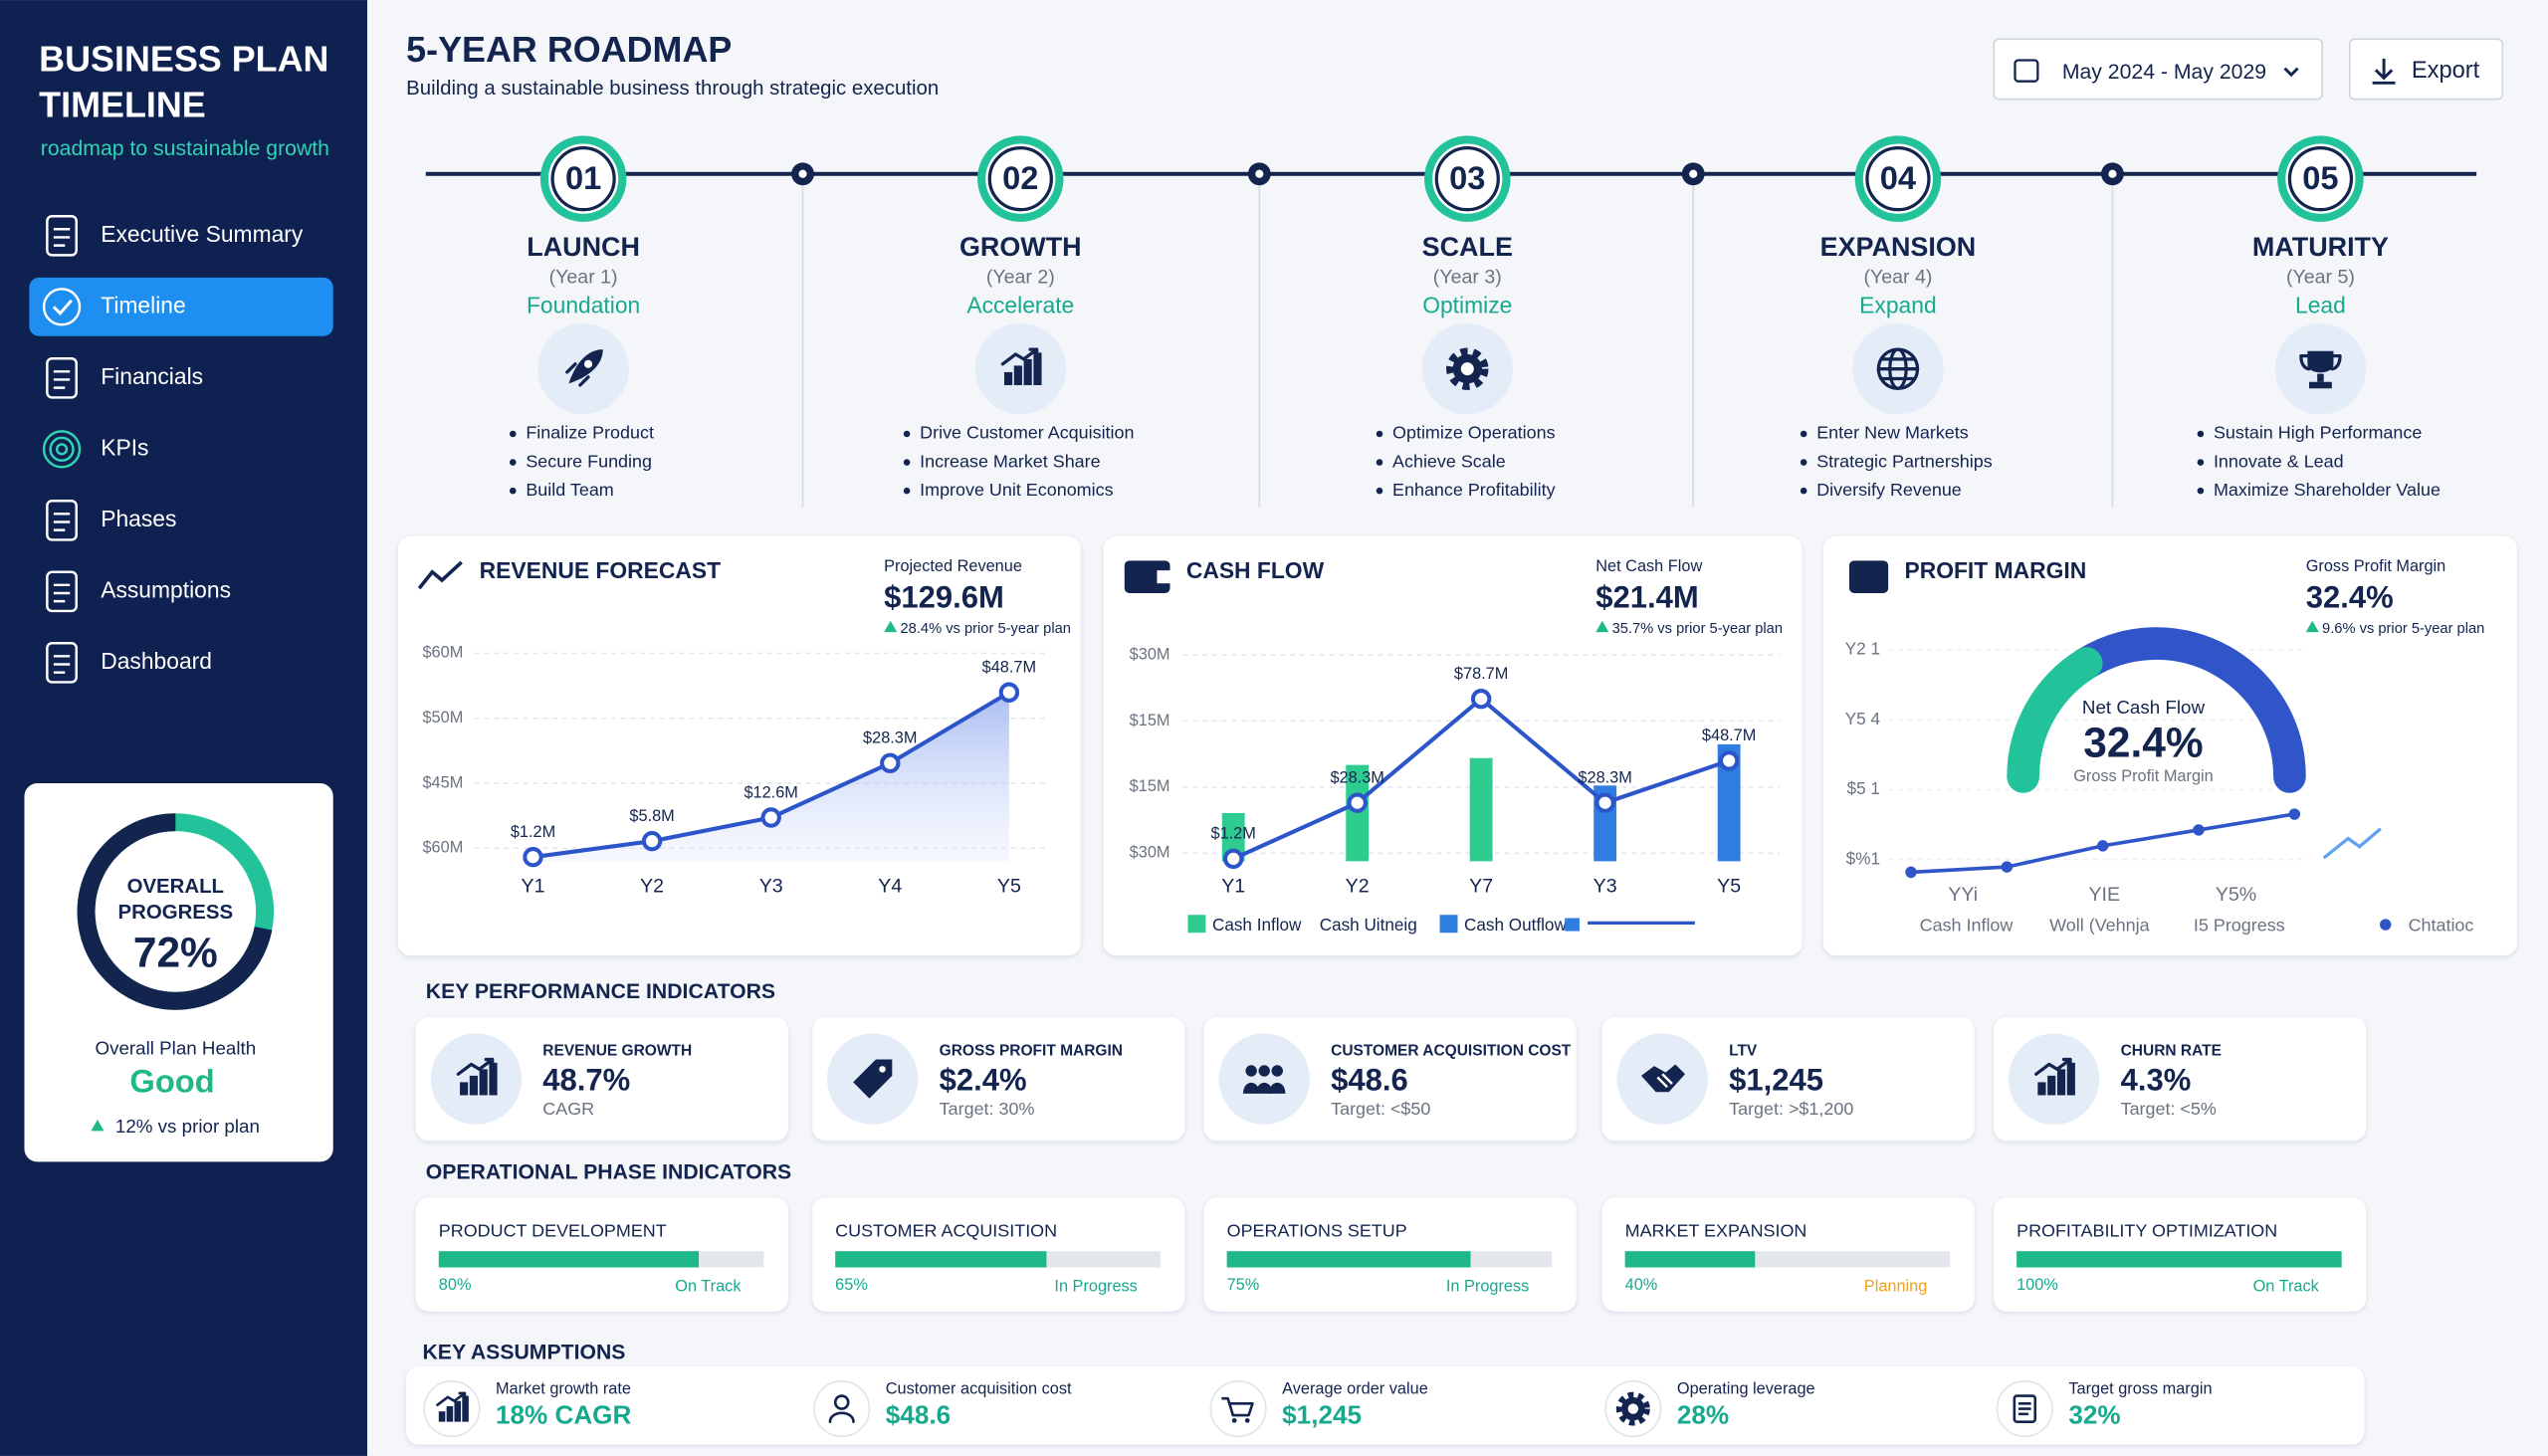 Image resolution: width=2548 pixels, height=1456 pixels. Describe the element at coordinates (2318, 433) in the screenshot. I see `phase-bullet: Sustain High Performance` at that location.